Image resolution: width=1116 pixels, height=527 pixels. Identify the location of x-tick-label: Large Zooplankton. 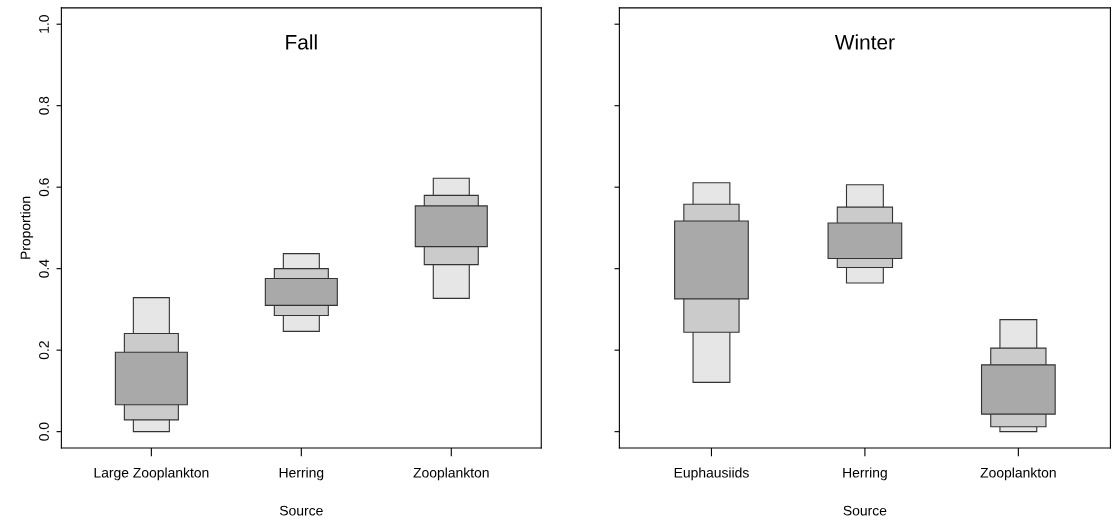
(151, 474).